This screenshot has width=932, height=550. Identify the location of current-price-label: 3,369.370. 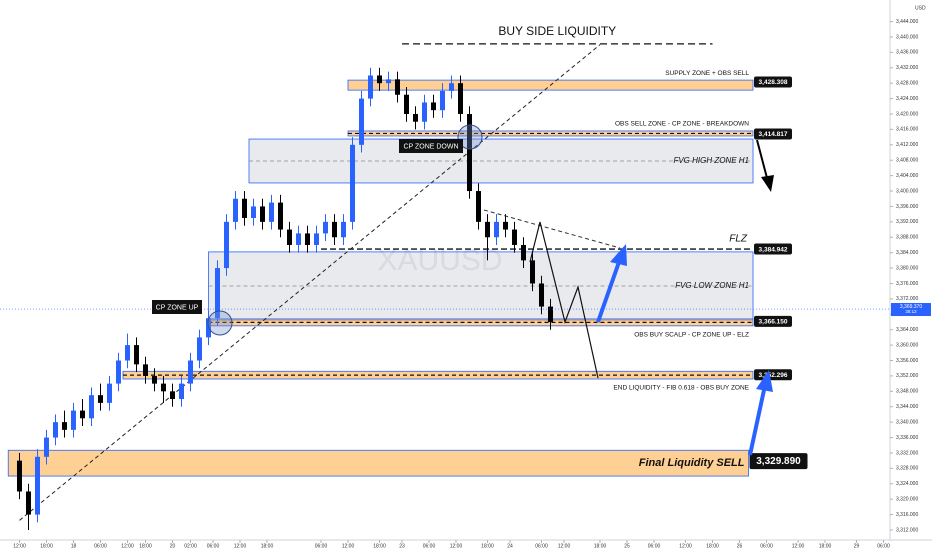
(911, 307).